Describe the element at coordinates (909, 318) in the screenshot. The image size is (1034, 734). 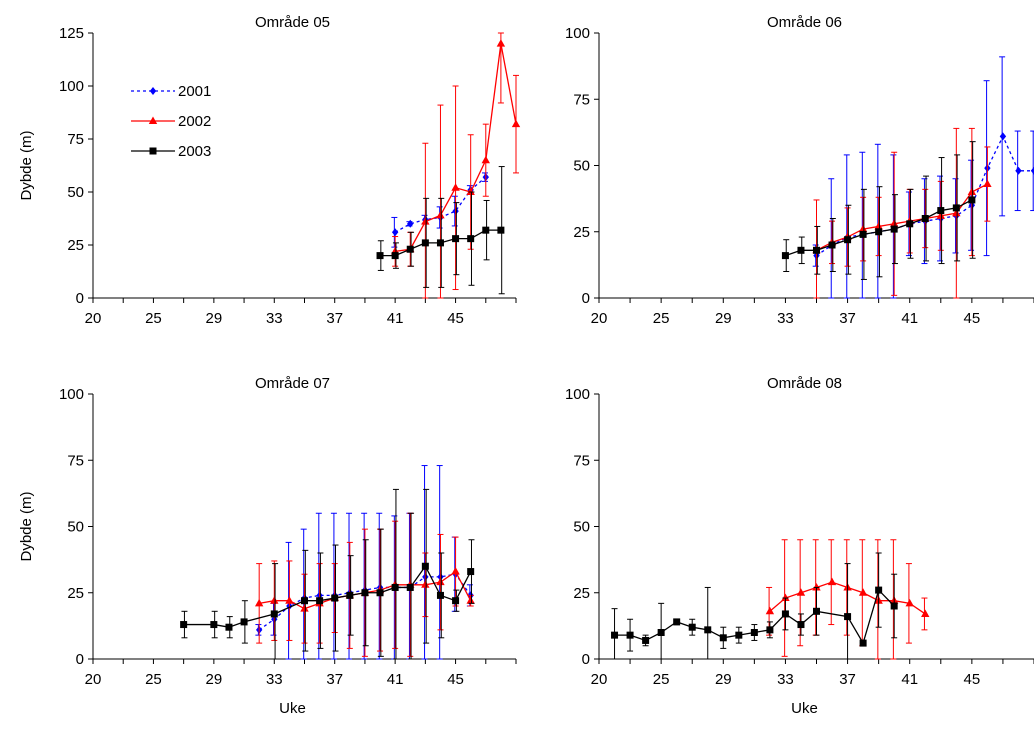
I see `x-tick-label: 41` at that location.